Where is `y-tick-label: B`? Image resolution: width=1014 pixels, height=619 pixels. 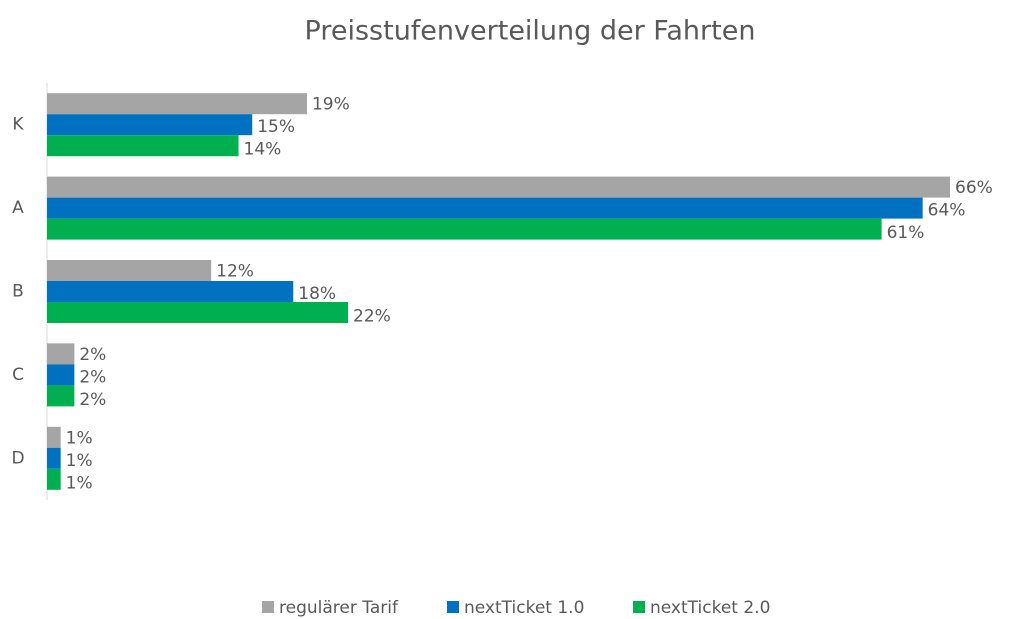
y-tick-label: B is located at coordinates (18, 292).